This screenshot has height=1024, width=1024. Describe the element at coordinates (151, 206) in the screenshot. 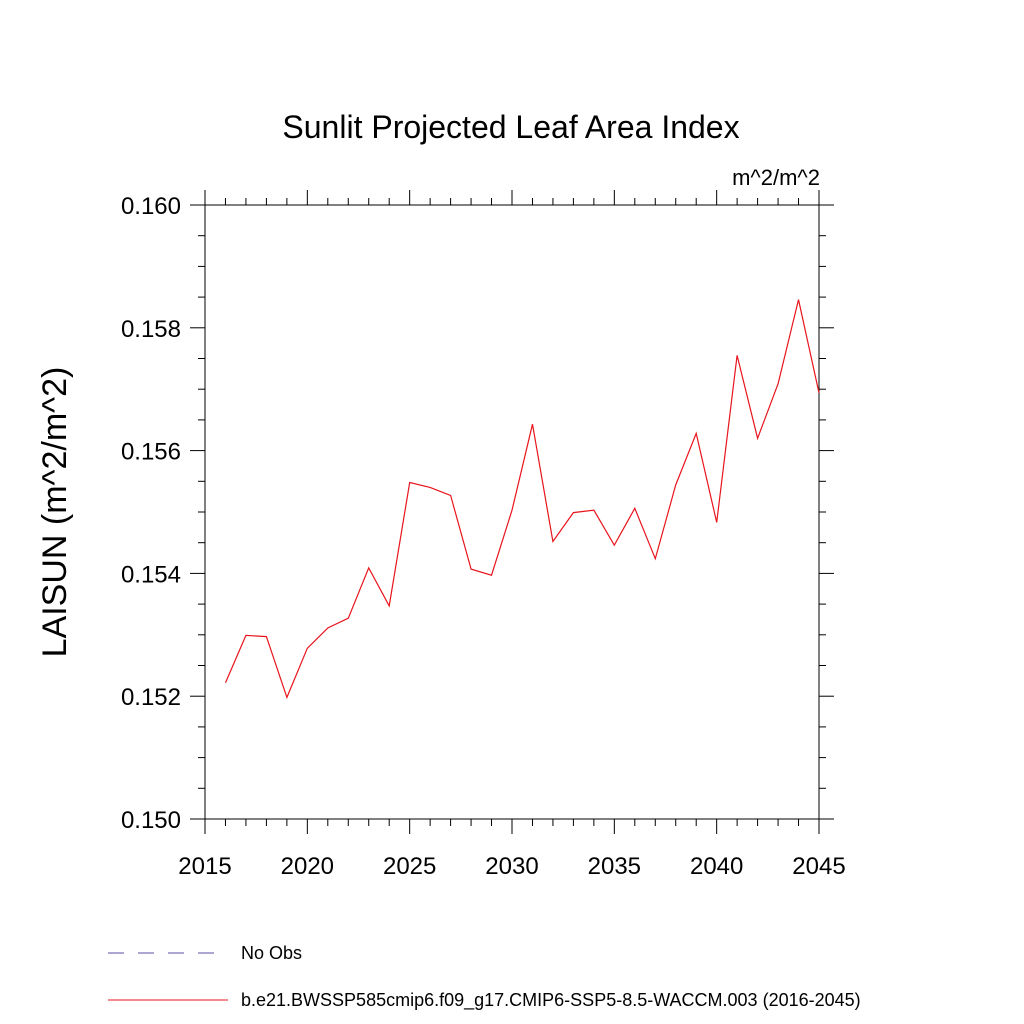

I see `y-tick-label: 0.160` at that location.